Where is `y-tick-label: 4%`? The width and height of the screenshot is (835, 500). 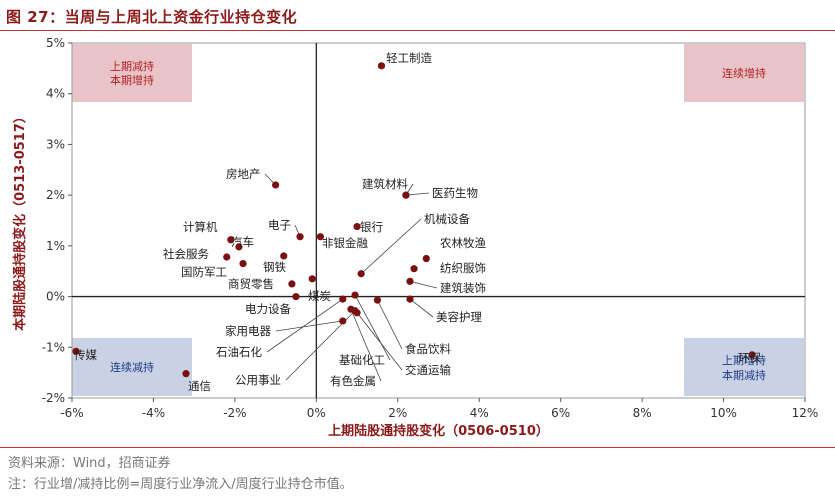 y-tick-label: 4% is located at coordinates (55, 94).